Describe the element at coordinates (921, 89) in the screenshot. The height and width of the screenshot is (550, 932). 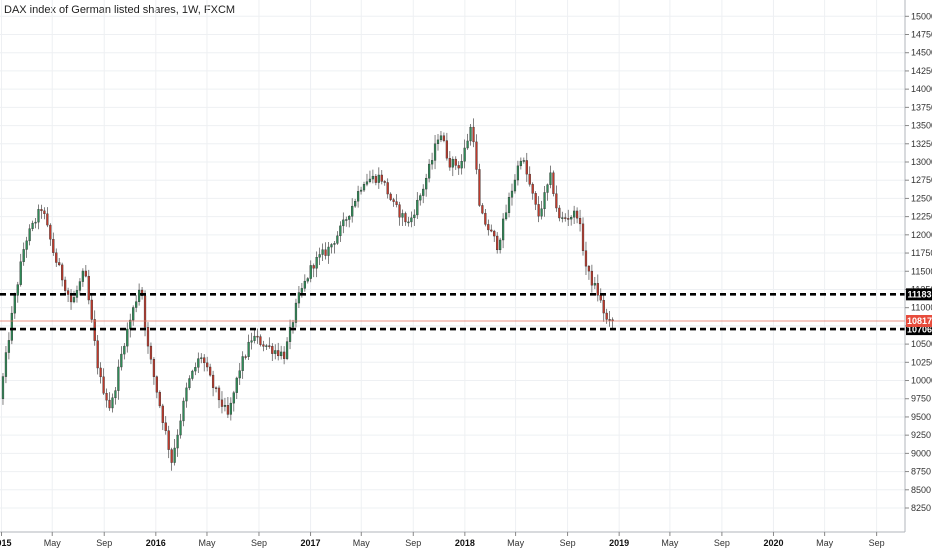
I see `tick-label-y: 14000` at that location.